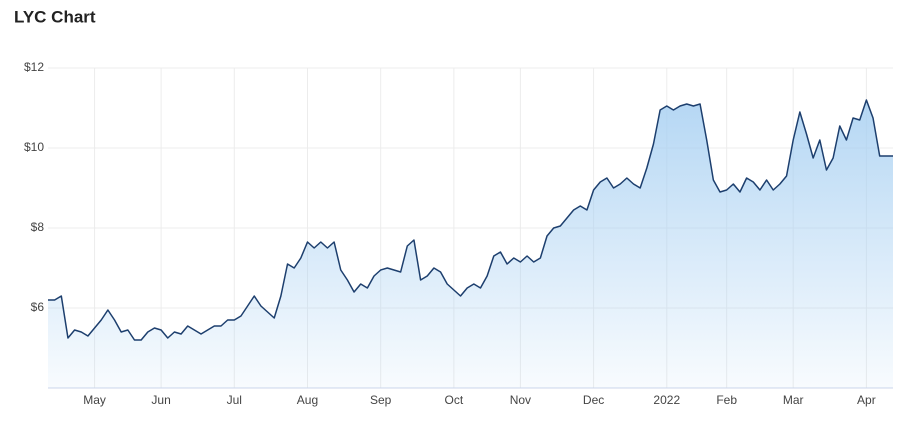  What do you see at coordinates (307, 400) in the screenshot?
I see `x-tick-label: Aug` at bounding box center [307, 400].